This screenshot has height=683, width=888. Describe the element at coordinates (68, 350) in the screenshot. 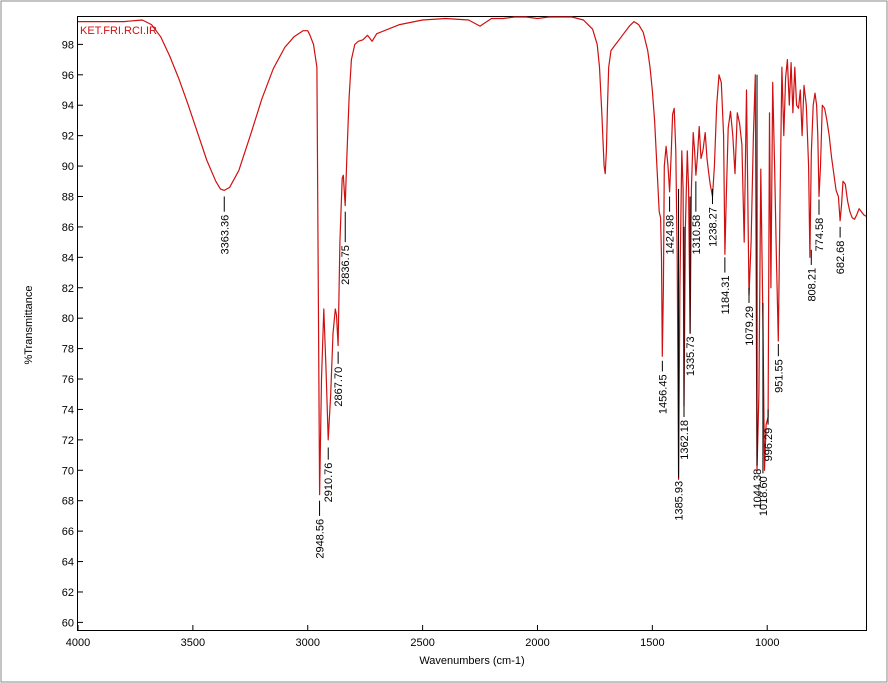

I see `y-tick-label: 78` at that location.